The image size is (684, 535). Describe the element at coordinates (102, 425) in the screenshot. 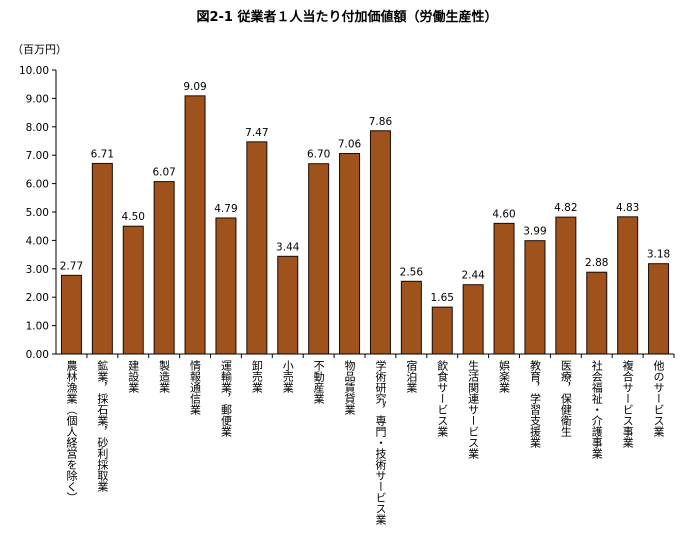

I see `category-label: 鉱業，採石業，砂利採取業` at that location.